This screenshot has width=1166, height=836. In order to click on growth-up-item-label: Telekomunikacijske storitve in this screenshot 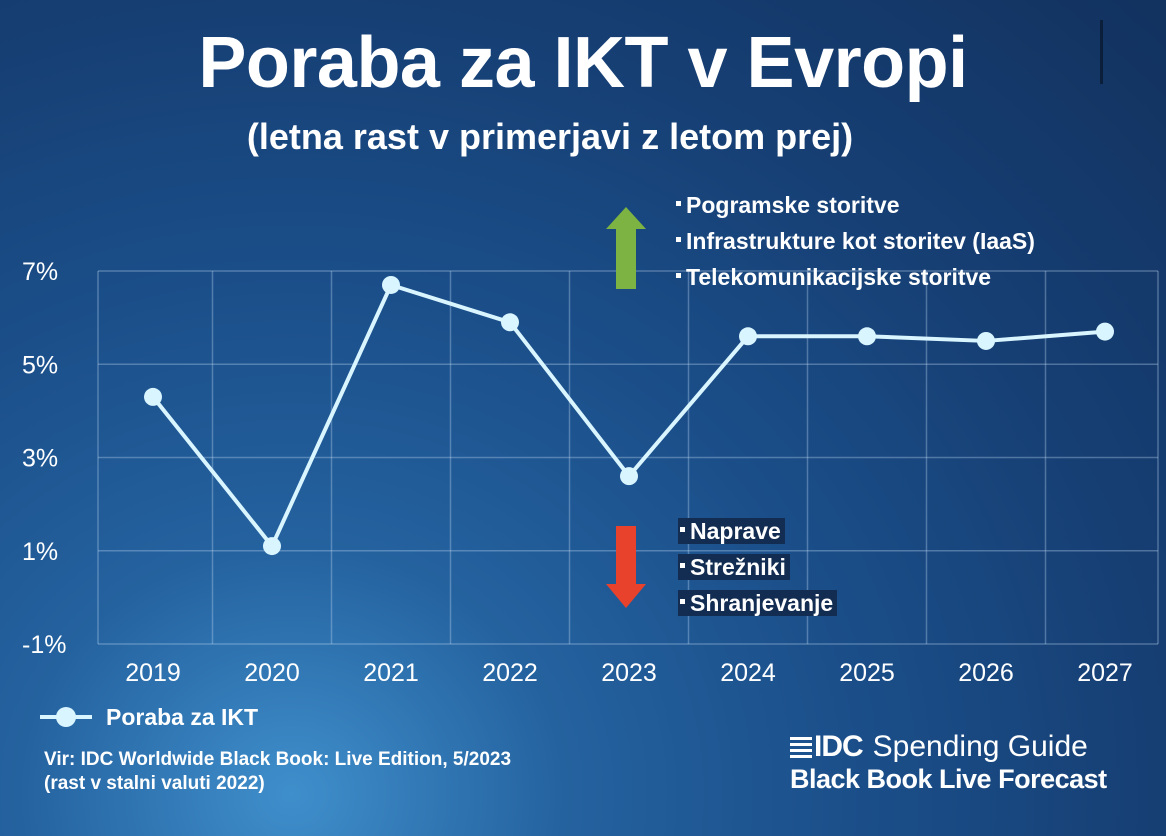, I will do `click(839, 277)`.